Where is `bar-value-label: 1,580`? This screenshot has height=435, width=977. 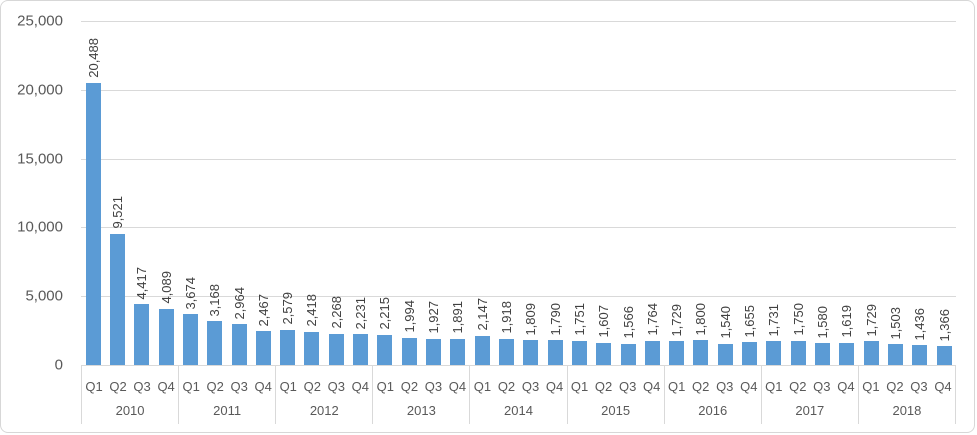 bar-value-label: 1,580 is located at coordinates (823, 322).